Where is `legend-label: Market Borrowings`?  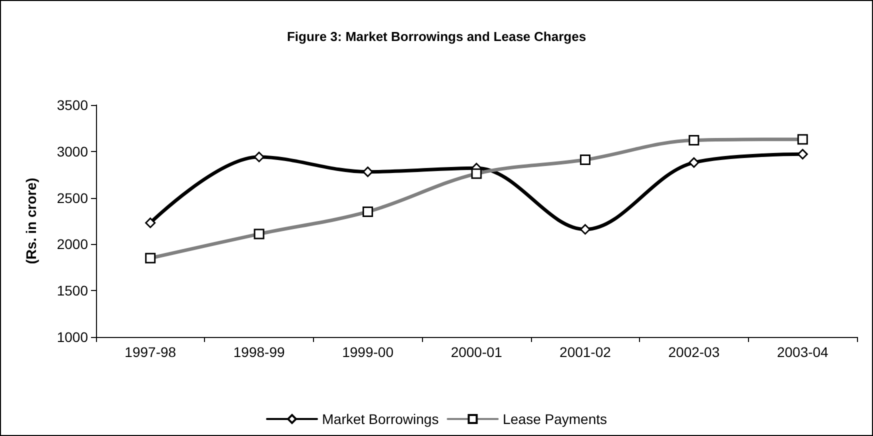 legend-label: Market Borrowings is located at coordinates (380, 419).